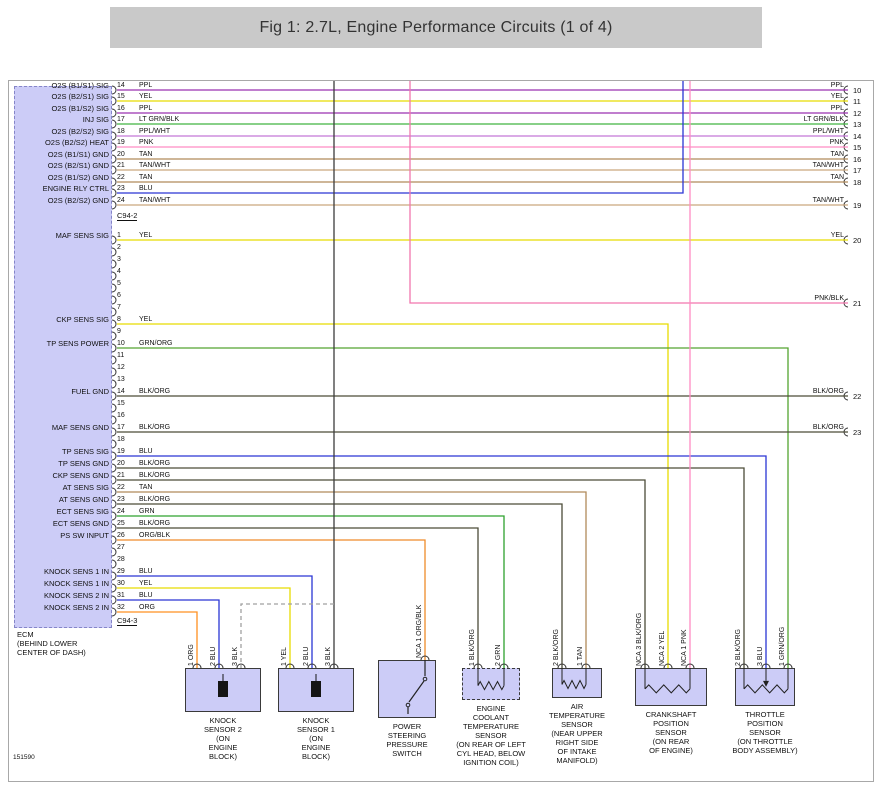  I want to click on ecm-pin-number: 29, so click(121, 571).